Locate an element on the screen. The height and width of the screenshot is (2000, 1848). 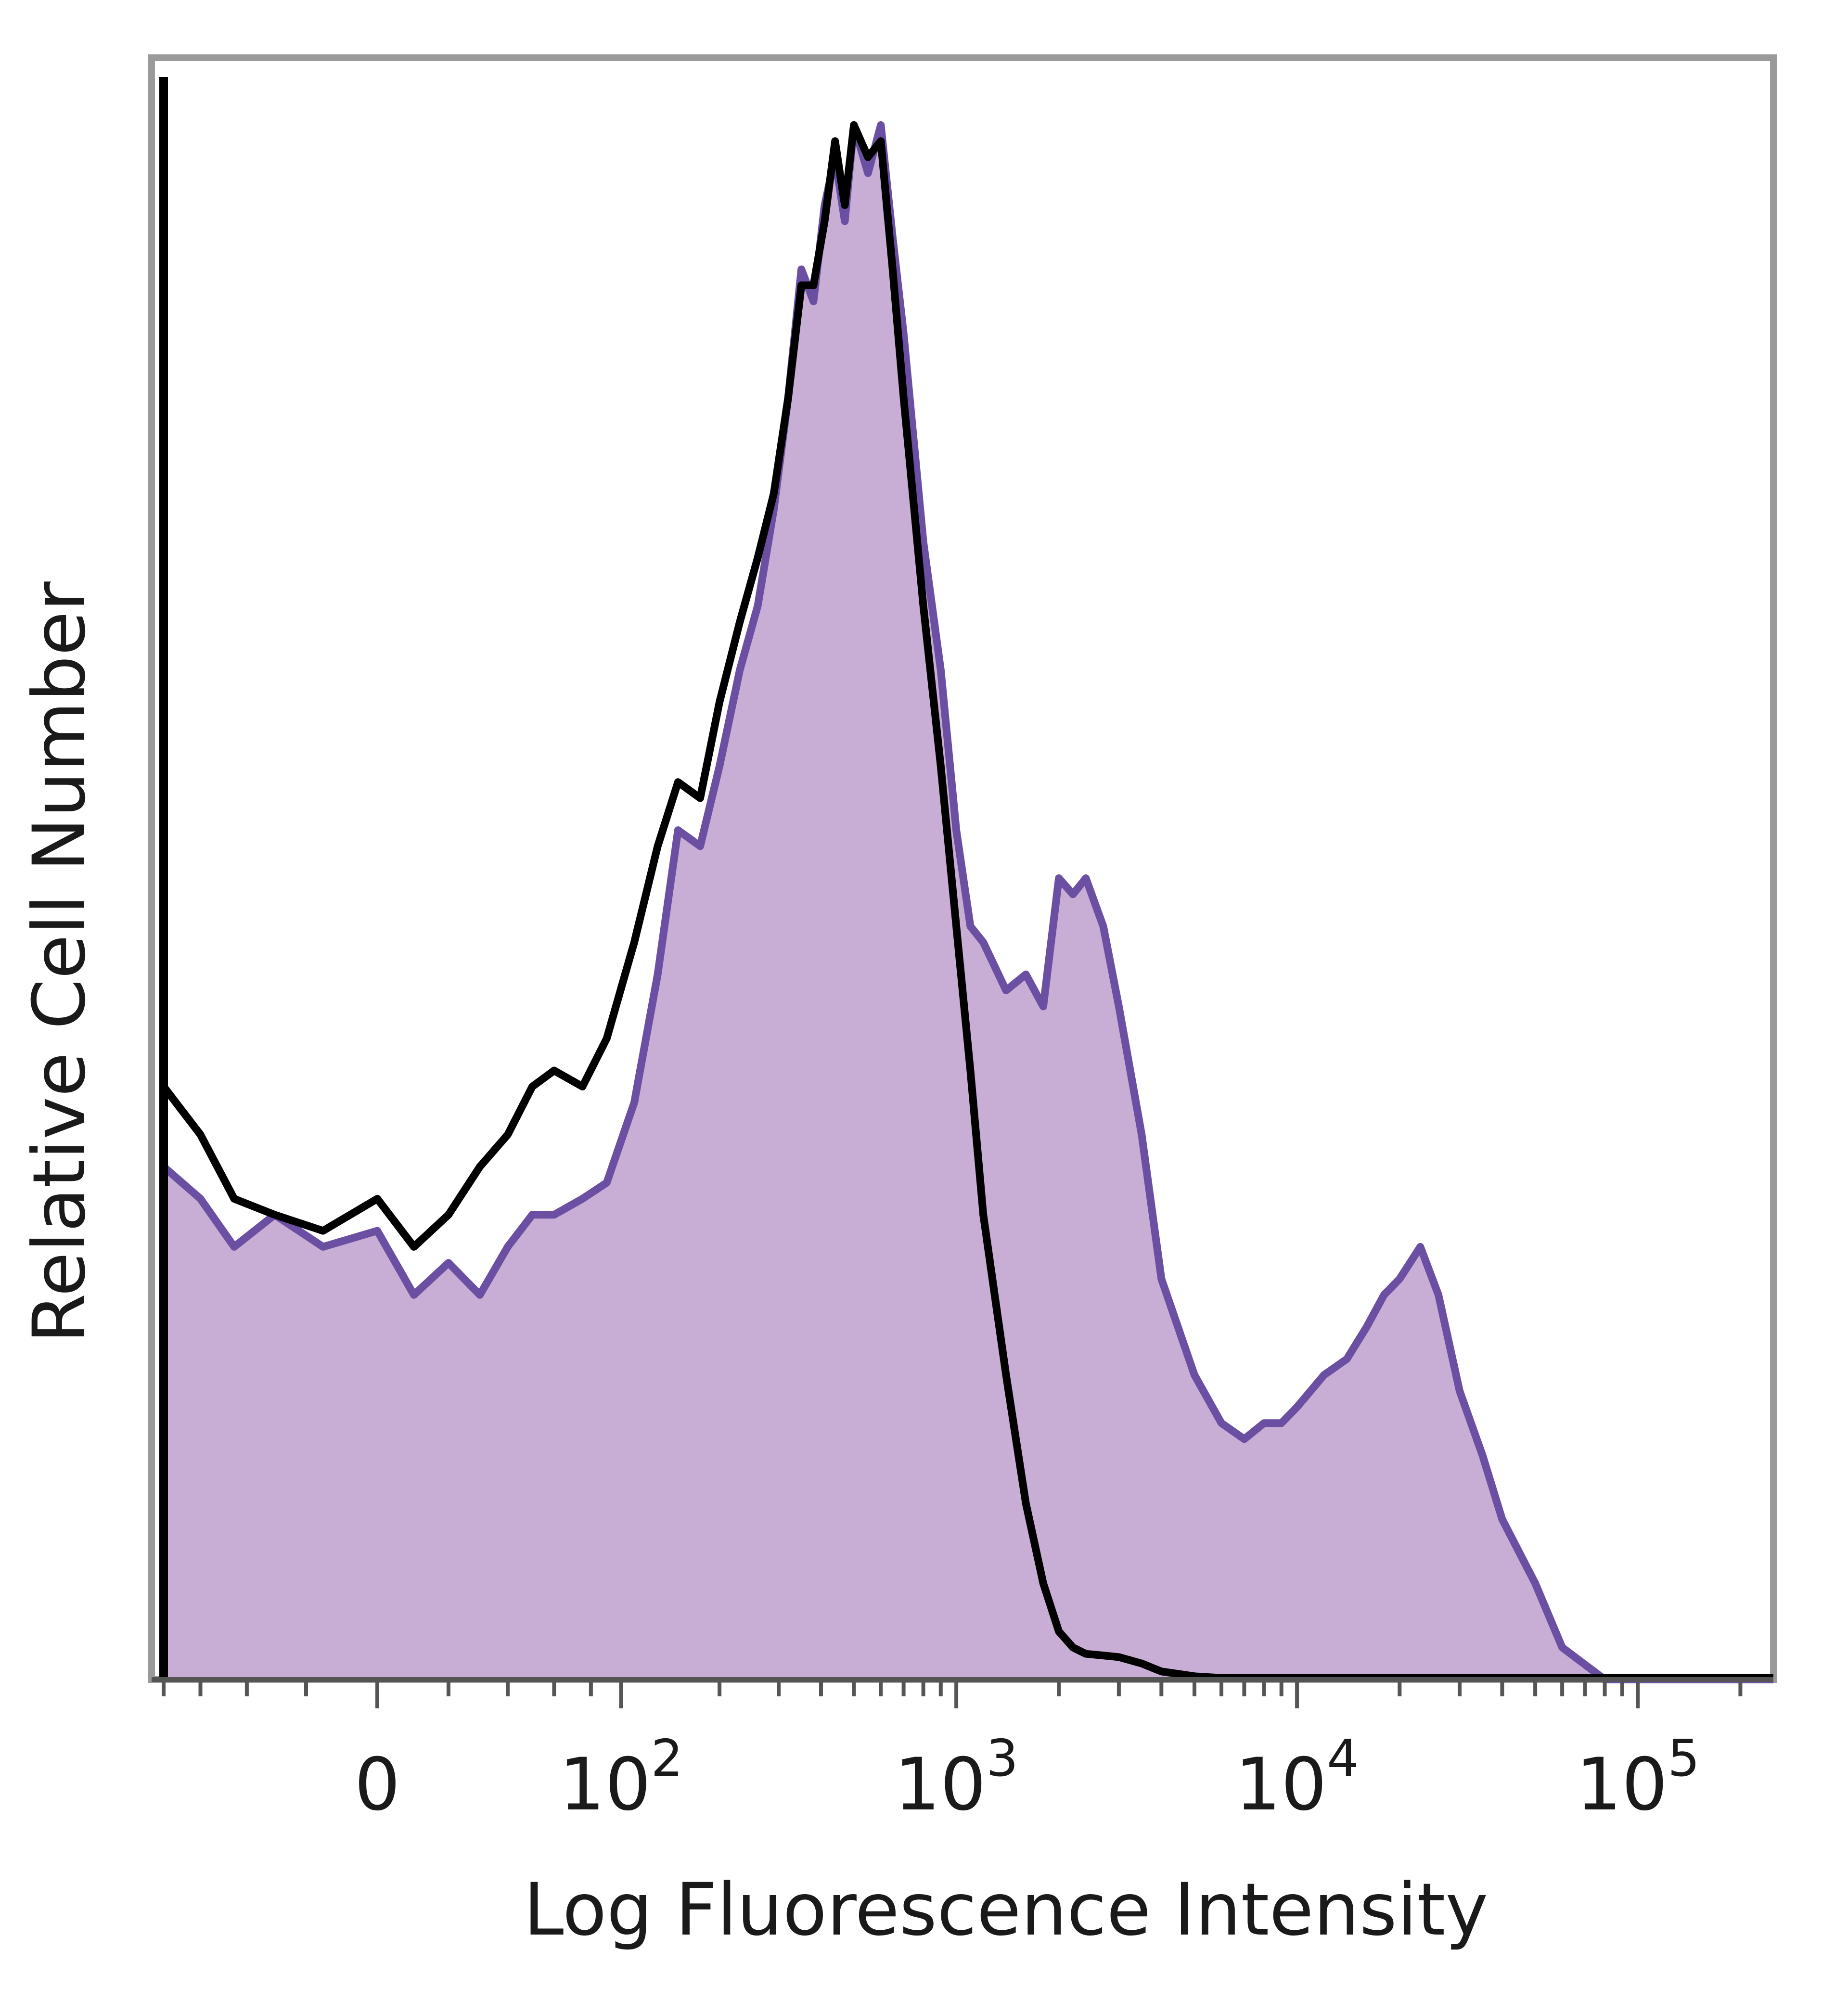
x-tick-label: 0 is located at coordinates (377, 1785).